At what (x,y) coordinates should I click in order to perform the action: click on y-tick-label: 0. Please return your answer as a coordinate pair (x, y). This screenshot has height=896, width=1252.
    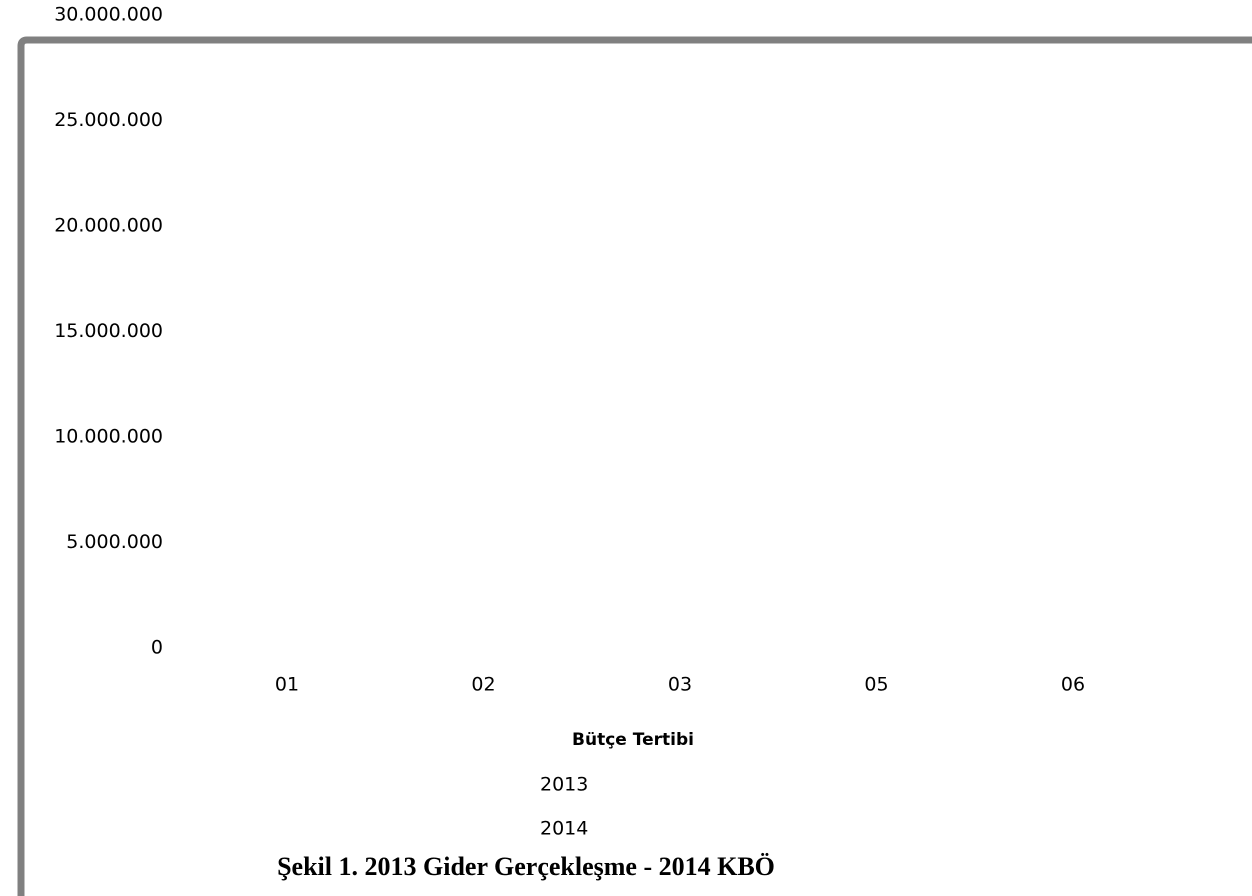
    Looking at the image, I should click on (157, 648).